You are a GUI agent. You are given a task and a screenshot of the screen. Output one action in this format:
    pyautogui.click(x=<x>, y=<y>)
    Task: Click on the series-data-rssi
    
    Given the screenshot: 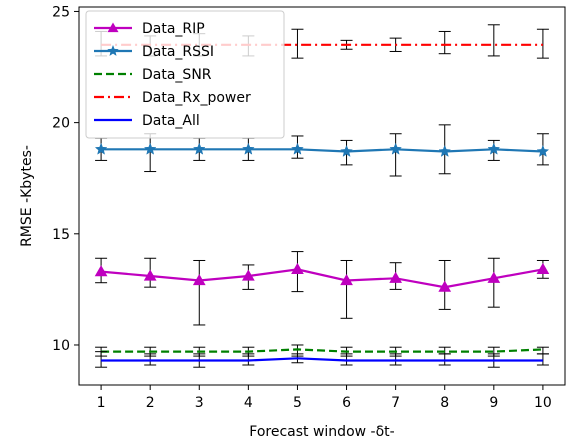 What is the action you would take?
    pyautogui.click(x=322, y=150)
    